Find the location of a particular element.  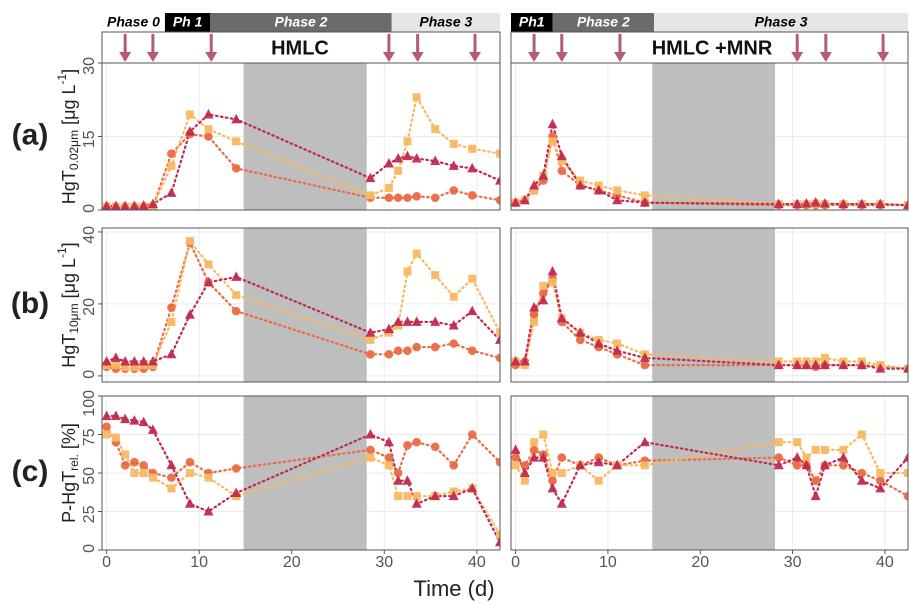

y-title-sub: 10μm is located at coordinates (74, 318).